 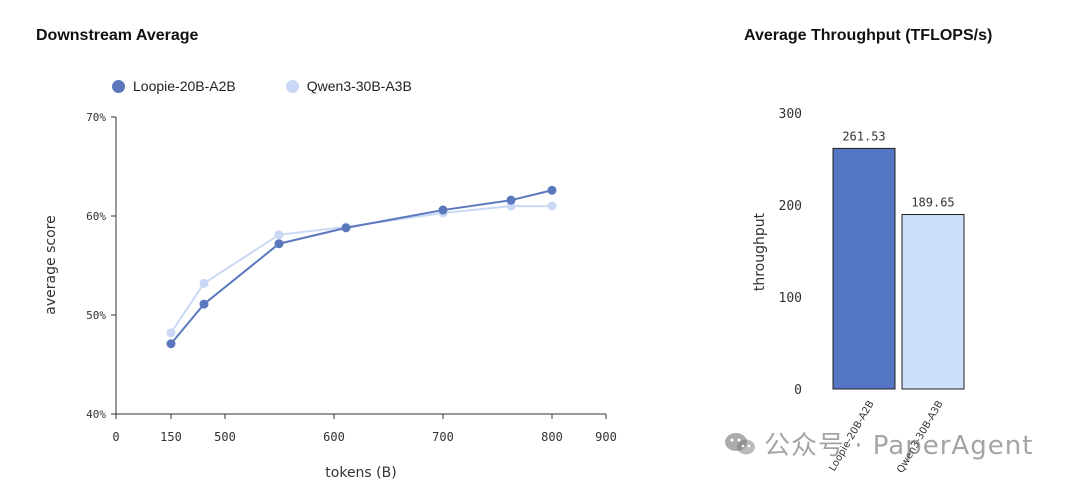 I want to click on legend-swatch-loopie, so click(x=118, y=86).